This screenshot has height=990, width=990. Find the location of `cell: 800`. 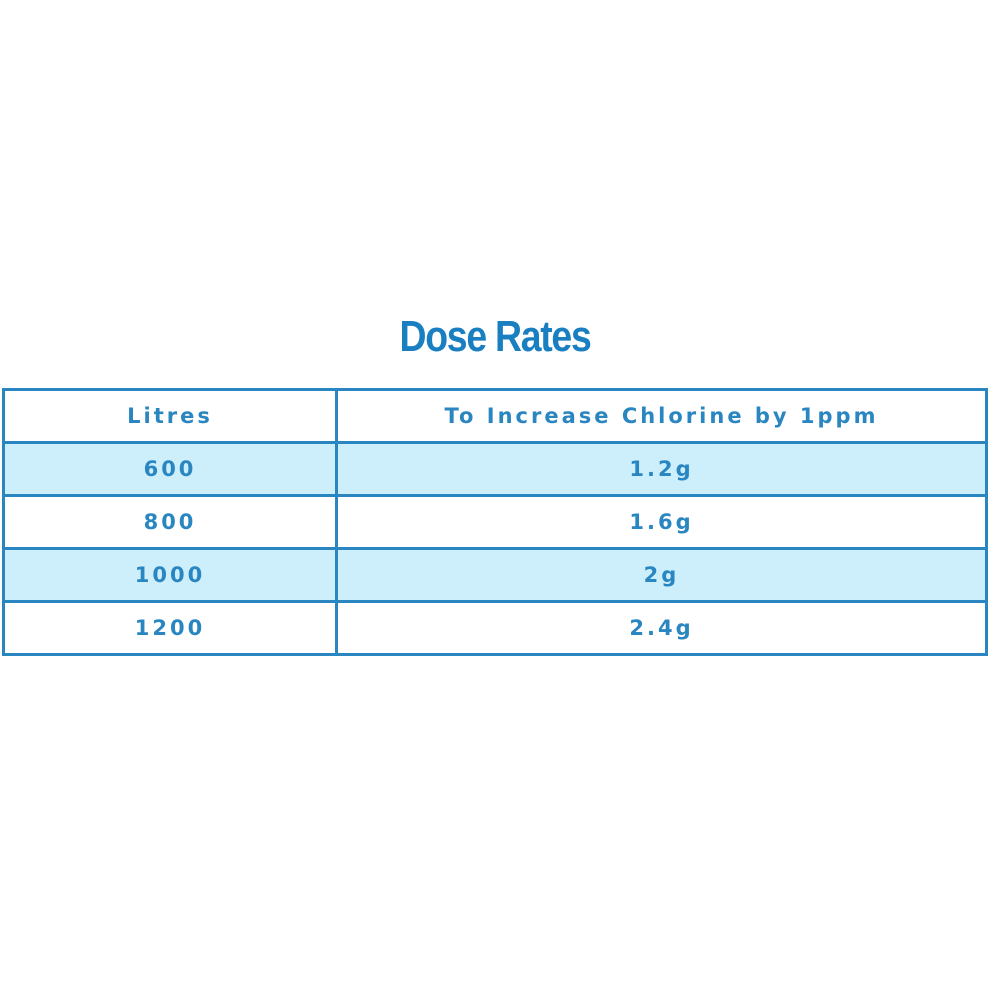

cell: 800 is located at coordinates (170, 522).